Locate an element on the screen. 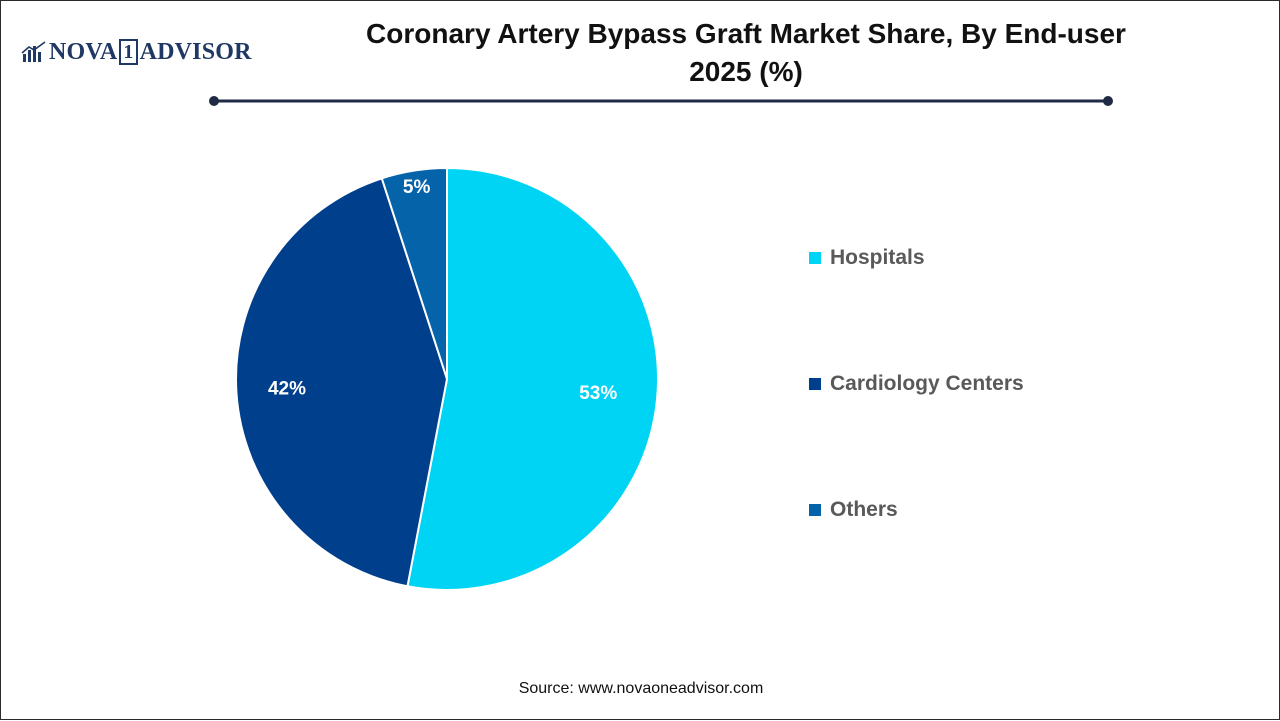 The height and width of the screenshot is (721, 1280). logo-text-nova: NOVA is located at coordinates (83, 51).